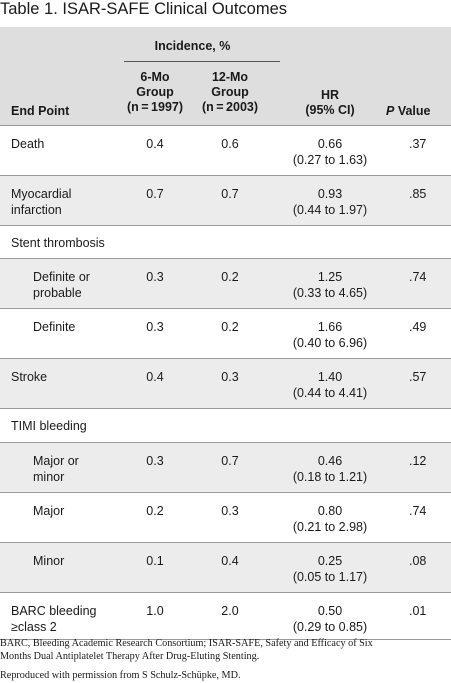 This screenshot has width=451, height=683. I want to click on table-number: Table 1., so click(29, 9).